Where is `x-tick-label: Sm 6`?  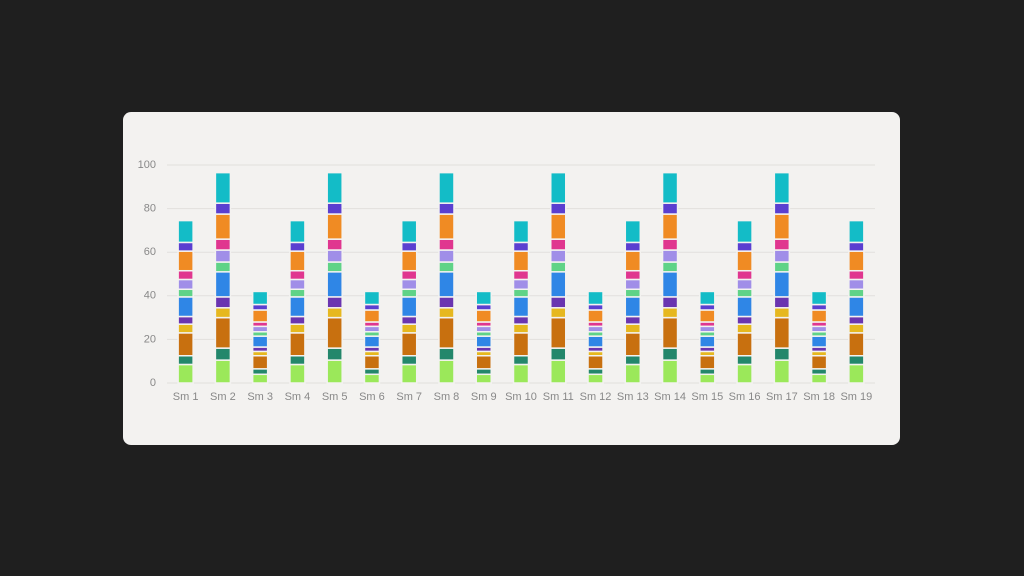
x-tick-label: Sm 6 is located at coordinates (372, 397).